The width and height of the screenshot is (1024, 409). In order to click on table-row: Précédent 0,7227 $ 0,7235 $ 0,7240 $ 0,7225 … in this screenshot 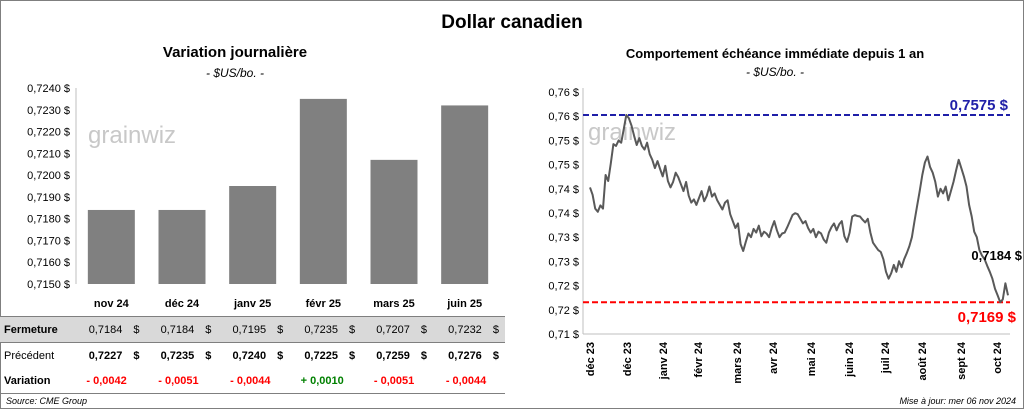, I will do `click(252, 356)`.